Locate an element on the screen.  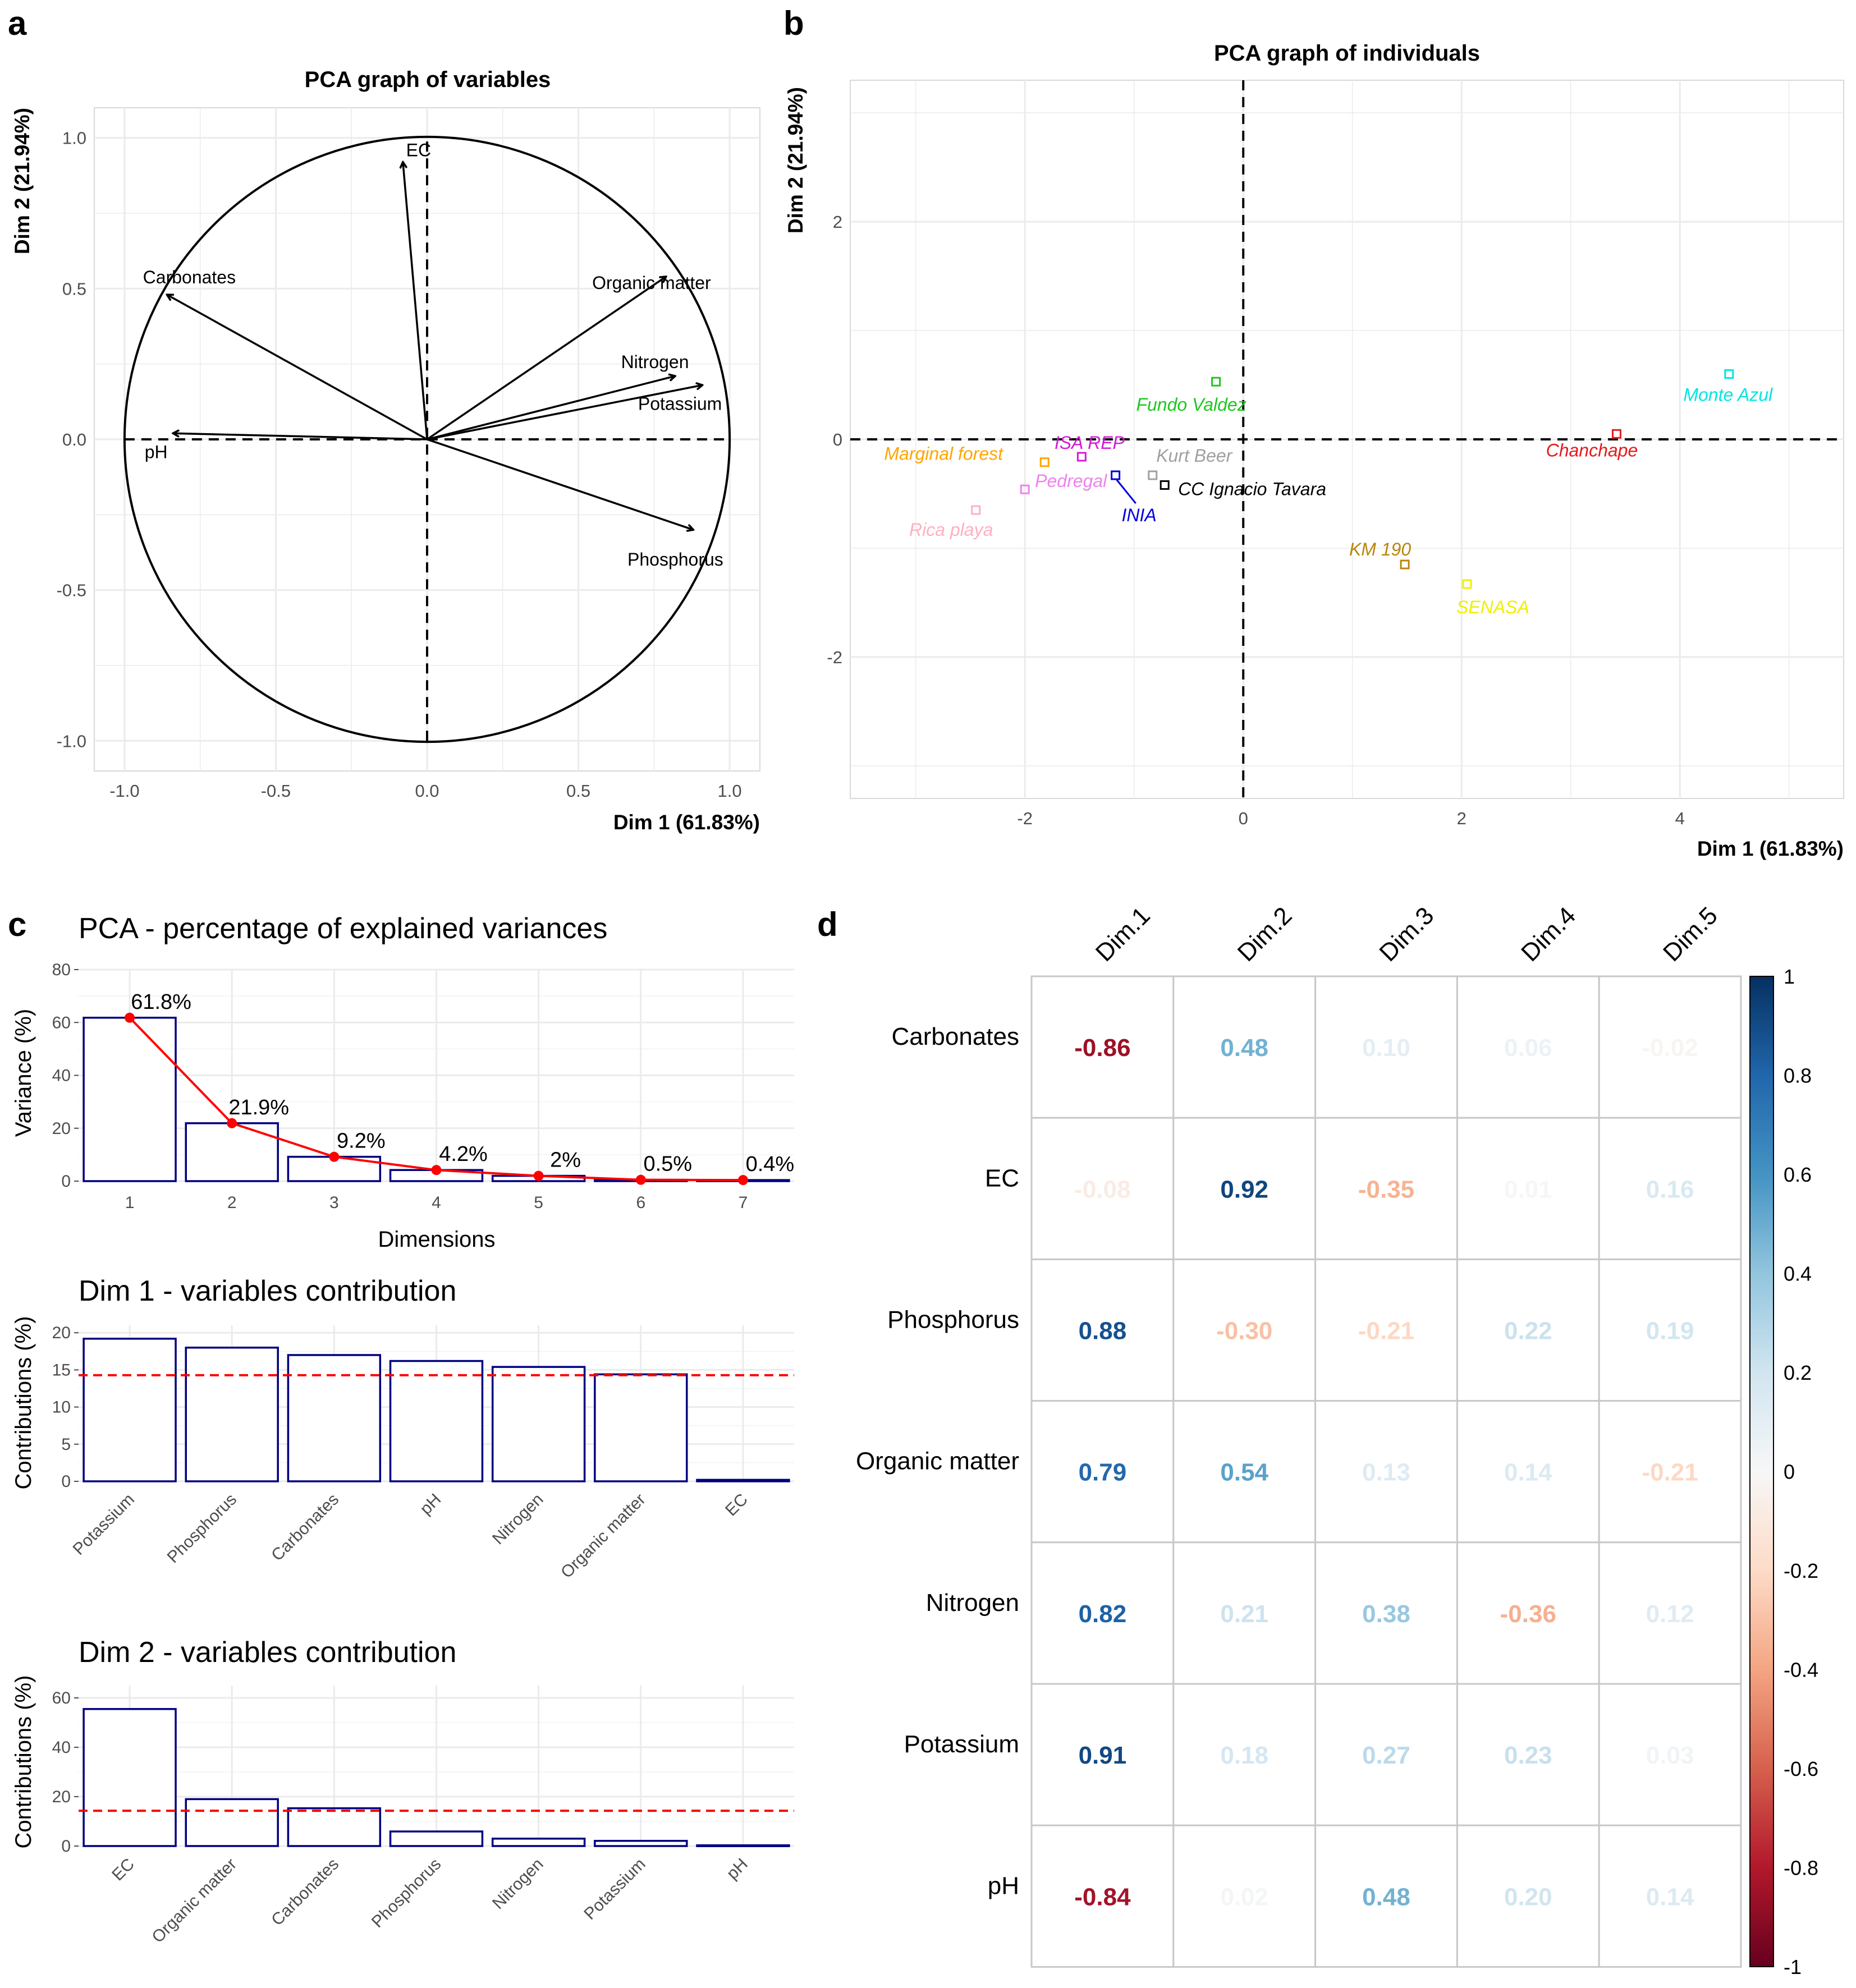
x-tick-label-organic-matter: Organic matter is located at coordinates (603, 1536).